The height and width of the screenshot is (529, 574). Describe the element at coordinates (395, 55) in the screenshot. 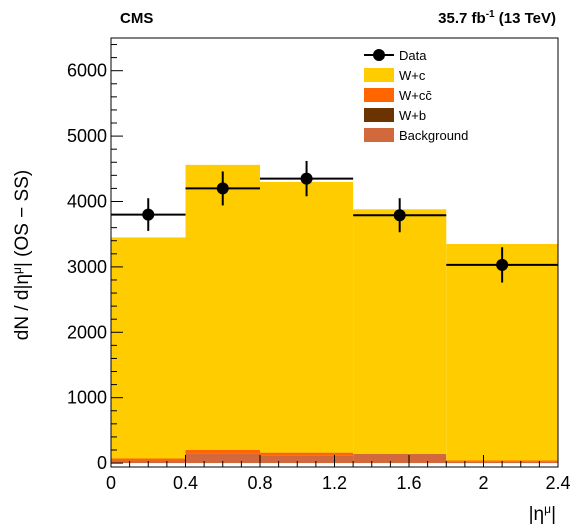

I see `legend-entry: Data` at that location.